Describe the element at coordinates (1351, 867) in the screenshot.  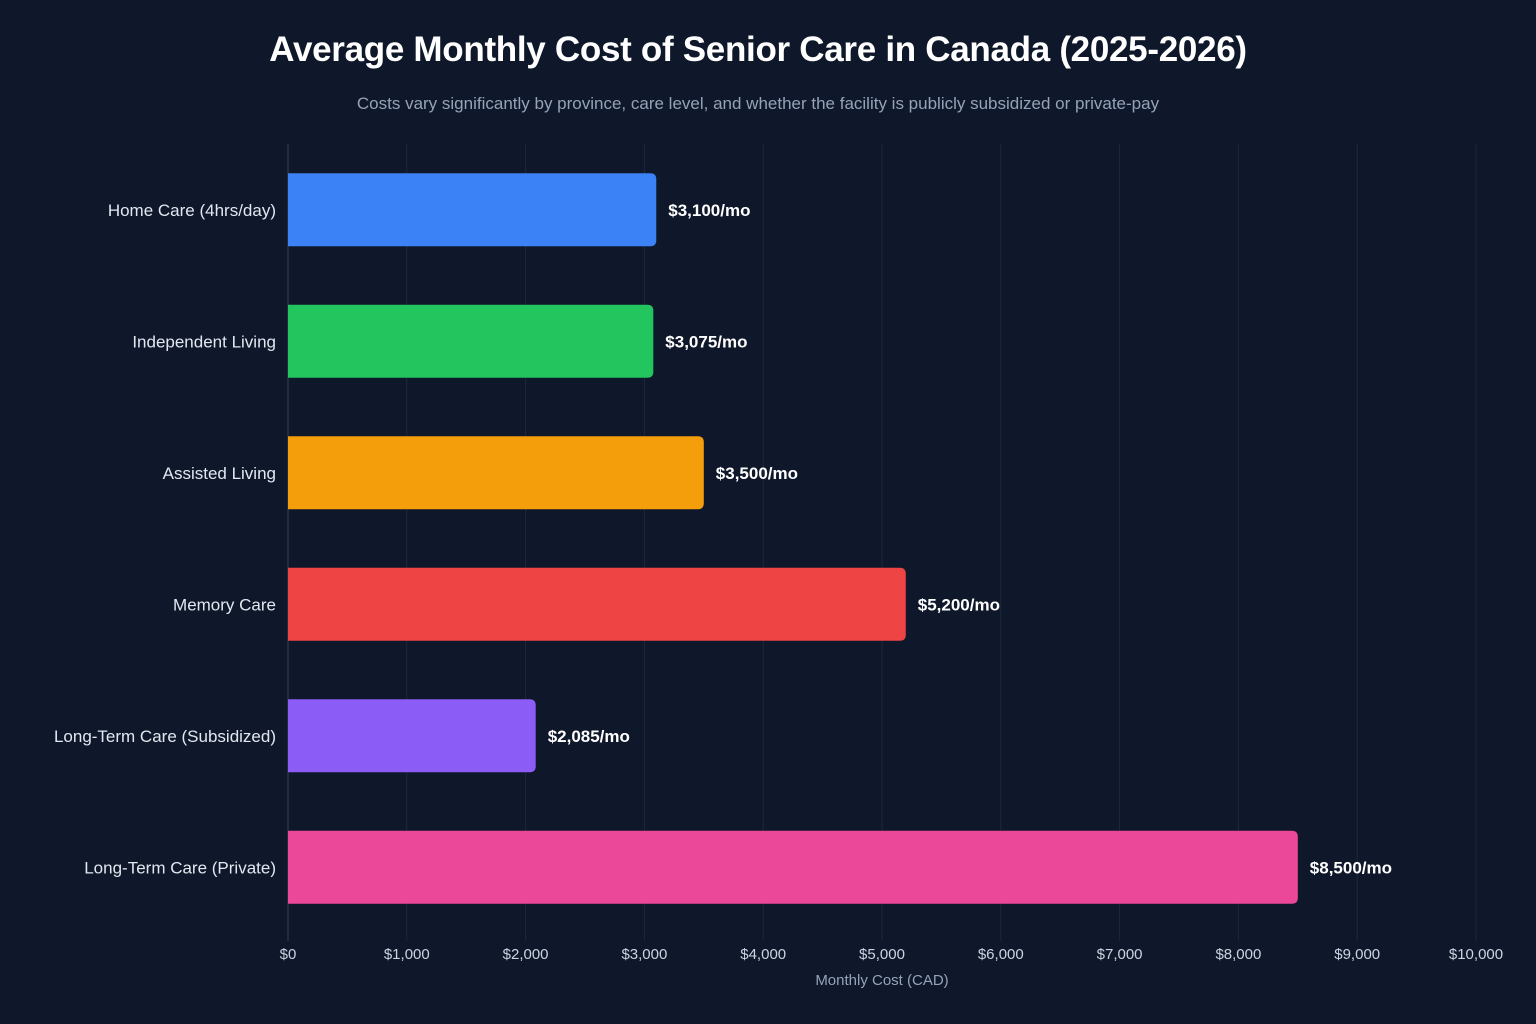
I see `value-label: $8,500/mo` at that location.